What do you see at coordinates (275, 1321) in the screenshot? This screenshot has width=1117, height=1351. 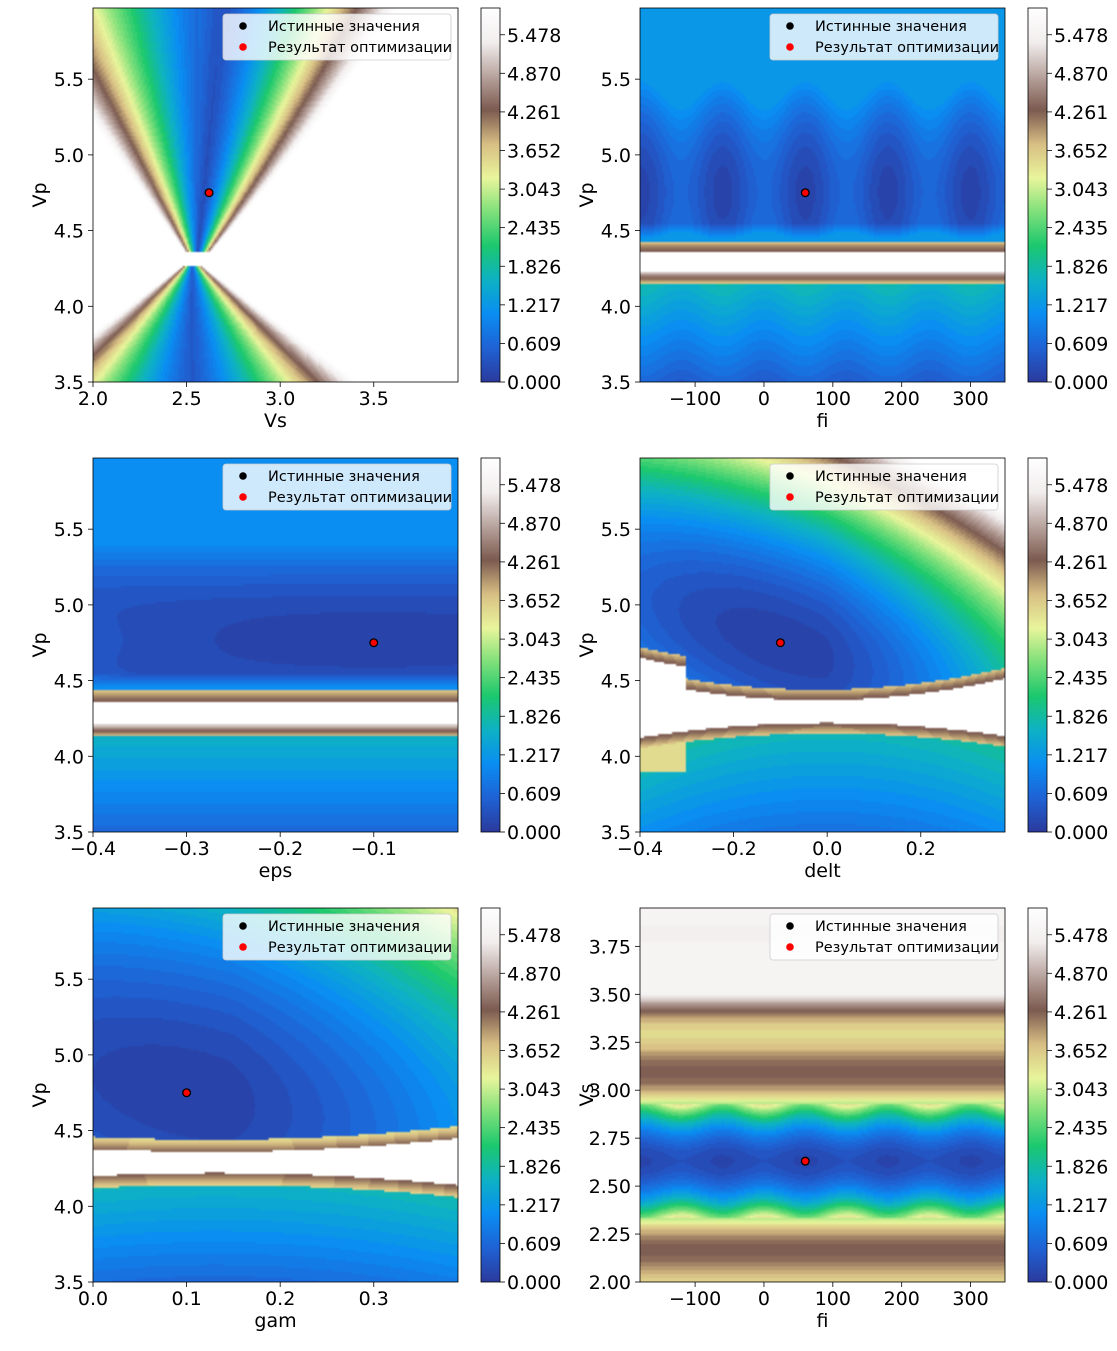 I see `x-axis-label: gam` at bounding box center [275, 1321].